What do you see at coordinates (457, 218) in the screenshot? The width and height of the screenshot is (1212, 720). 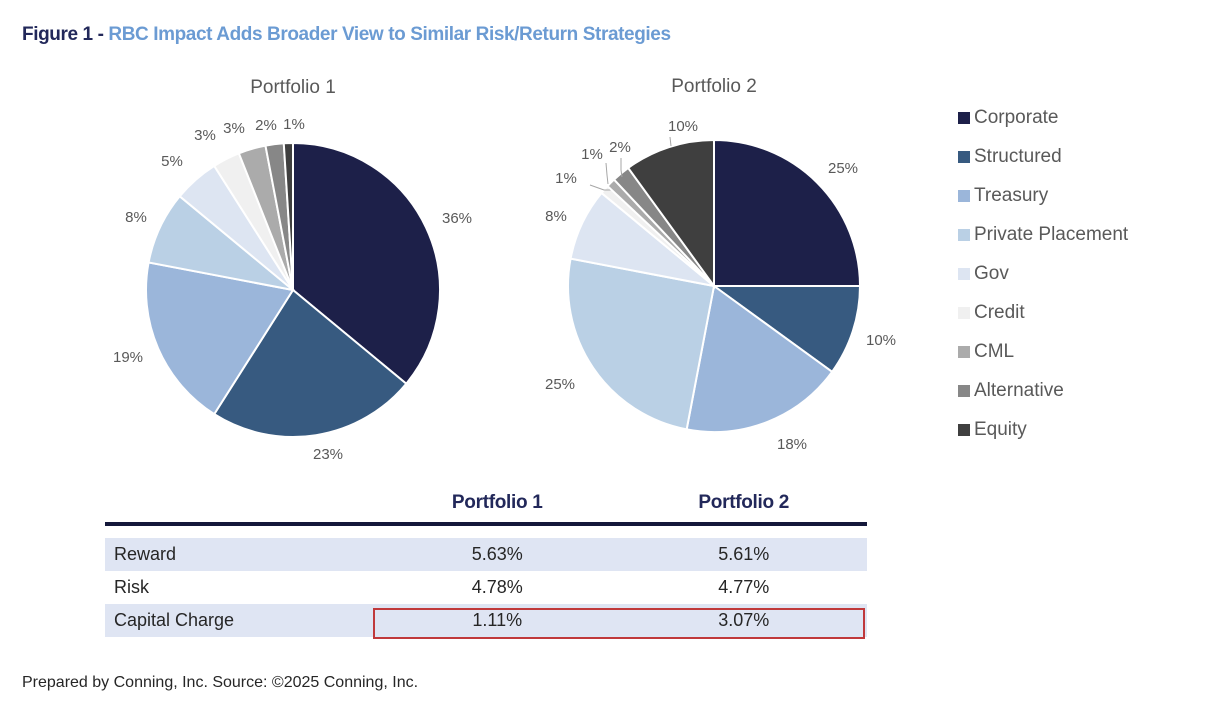 I see `pie-data-label: 36%` at bounding box center [457, 218].